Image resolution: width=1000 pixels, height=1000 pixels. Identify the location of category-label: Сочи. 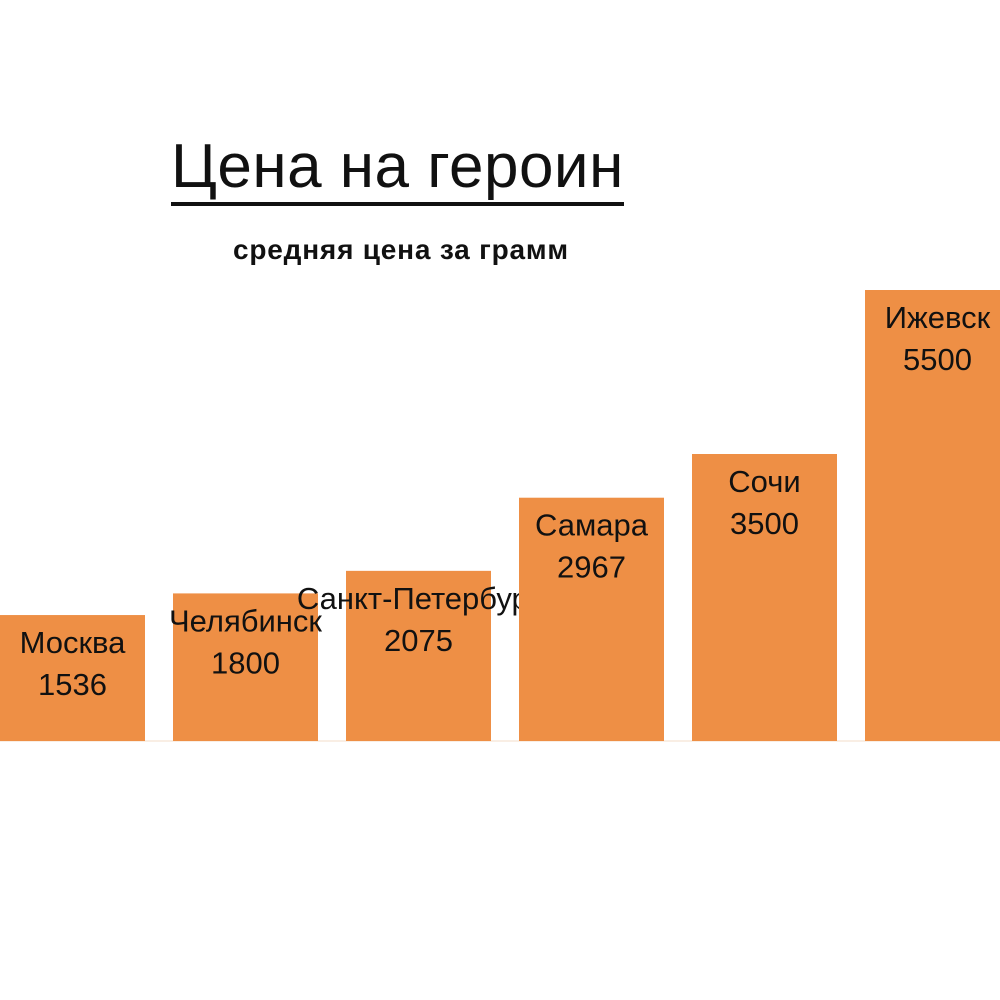
(764, 481).